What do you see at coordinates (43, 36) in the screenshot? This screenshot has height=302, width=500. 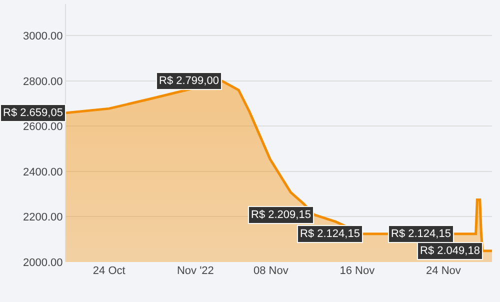 I see `y-tick-label: 3000.00` at bounding box center [43, 36].